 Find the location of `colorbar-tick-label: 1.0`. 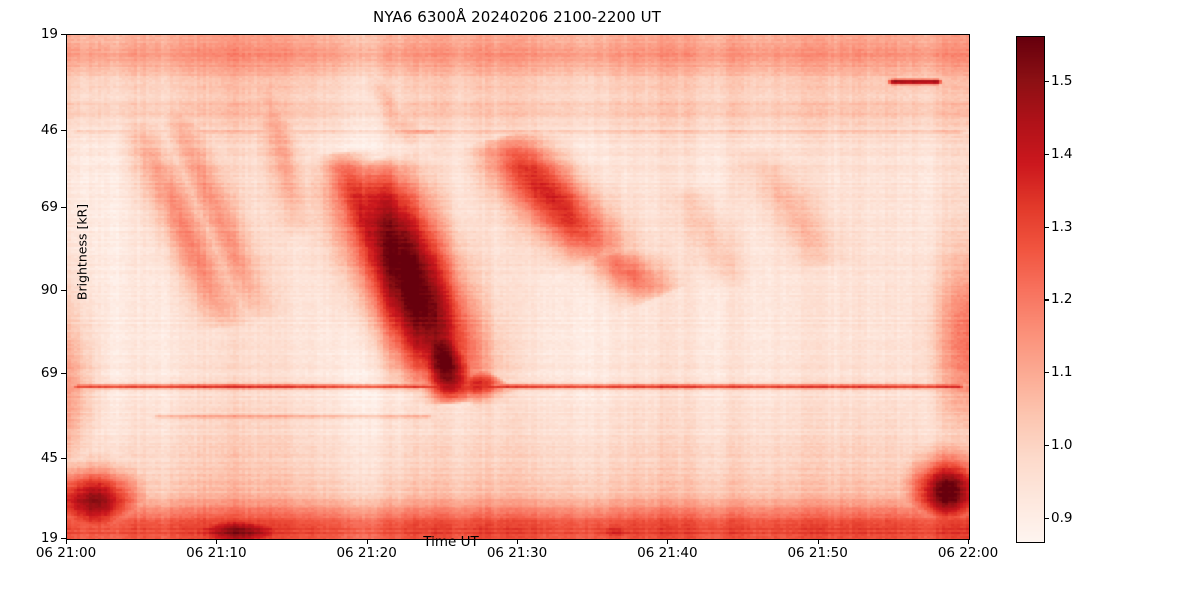

colorbar-tick-label: 1.0 is located at coordinates (1062, 444).